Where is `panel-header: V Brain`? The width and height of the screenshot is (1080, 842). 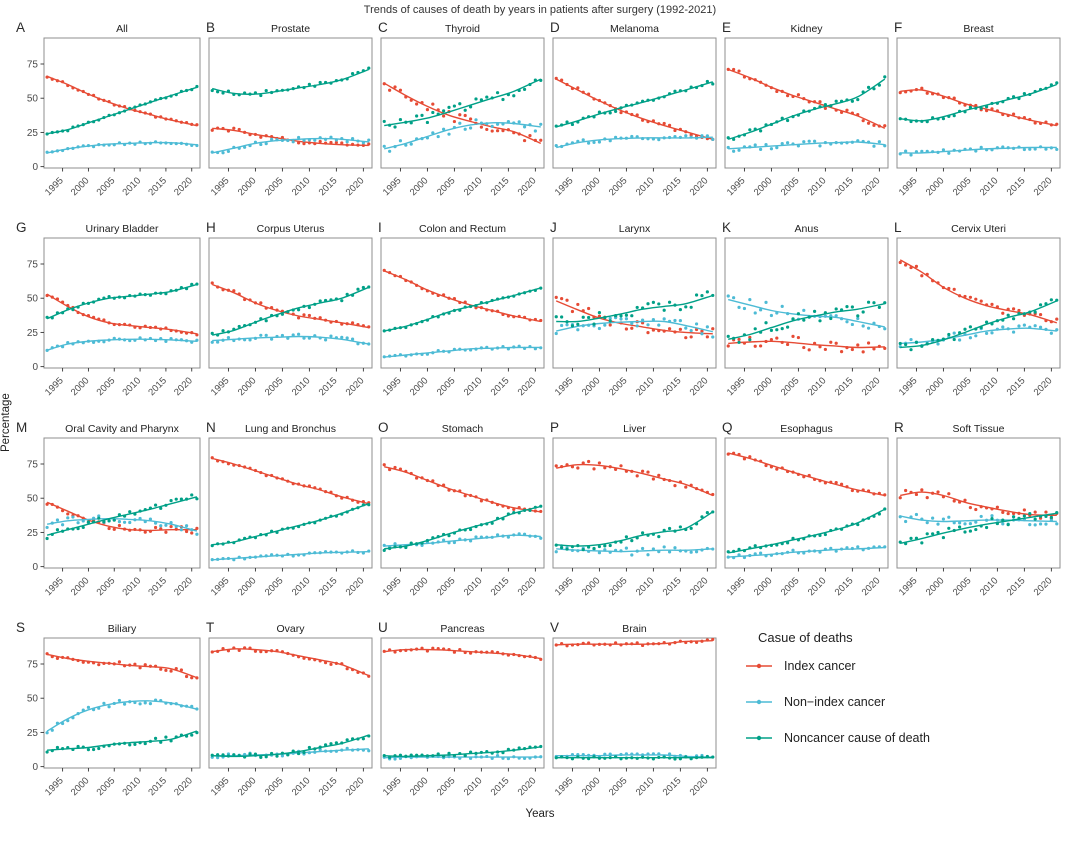 panel-header: V Brain is located at coordinates (634, 628).